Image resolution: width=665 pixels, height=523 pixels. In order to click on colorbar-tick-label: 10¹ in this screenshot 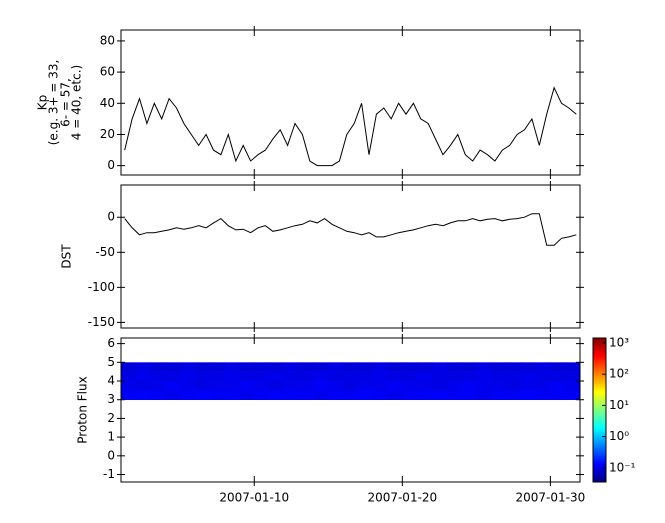, I will do `click(619, 405)`.